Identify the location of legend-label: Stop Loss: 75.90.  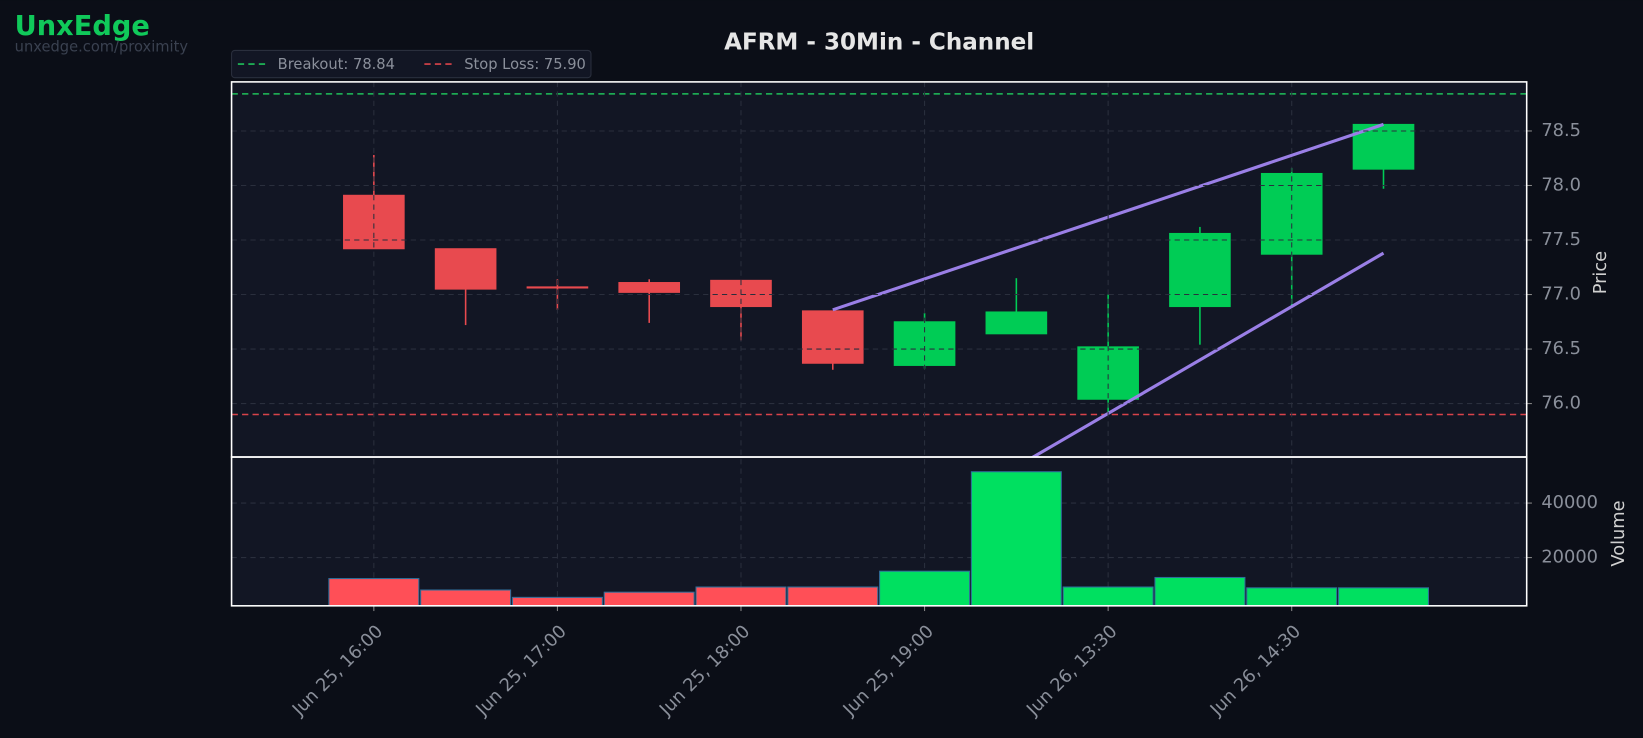
(525, 64).